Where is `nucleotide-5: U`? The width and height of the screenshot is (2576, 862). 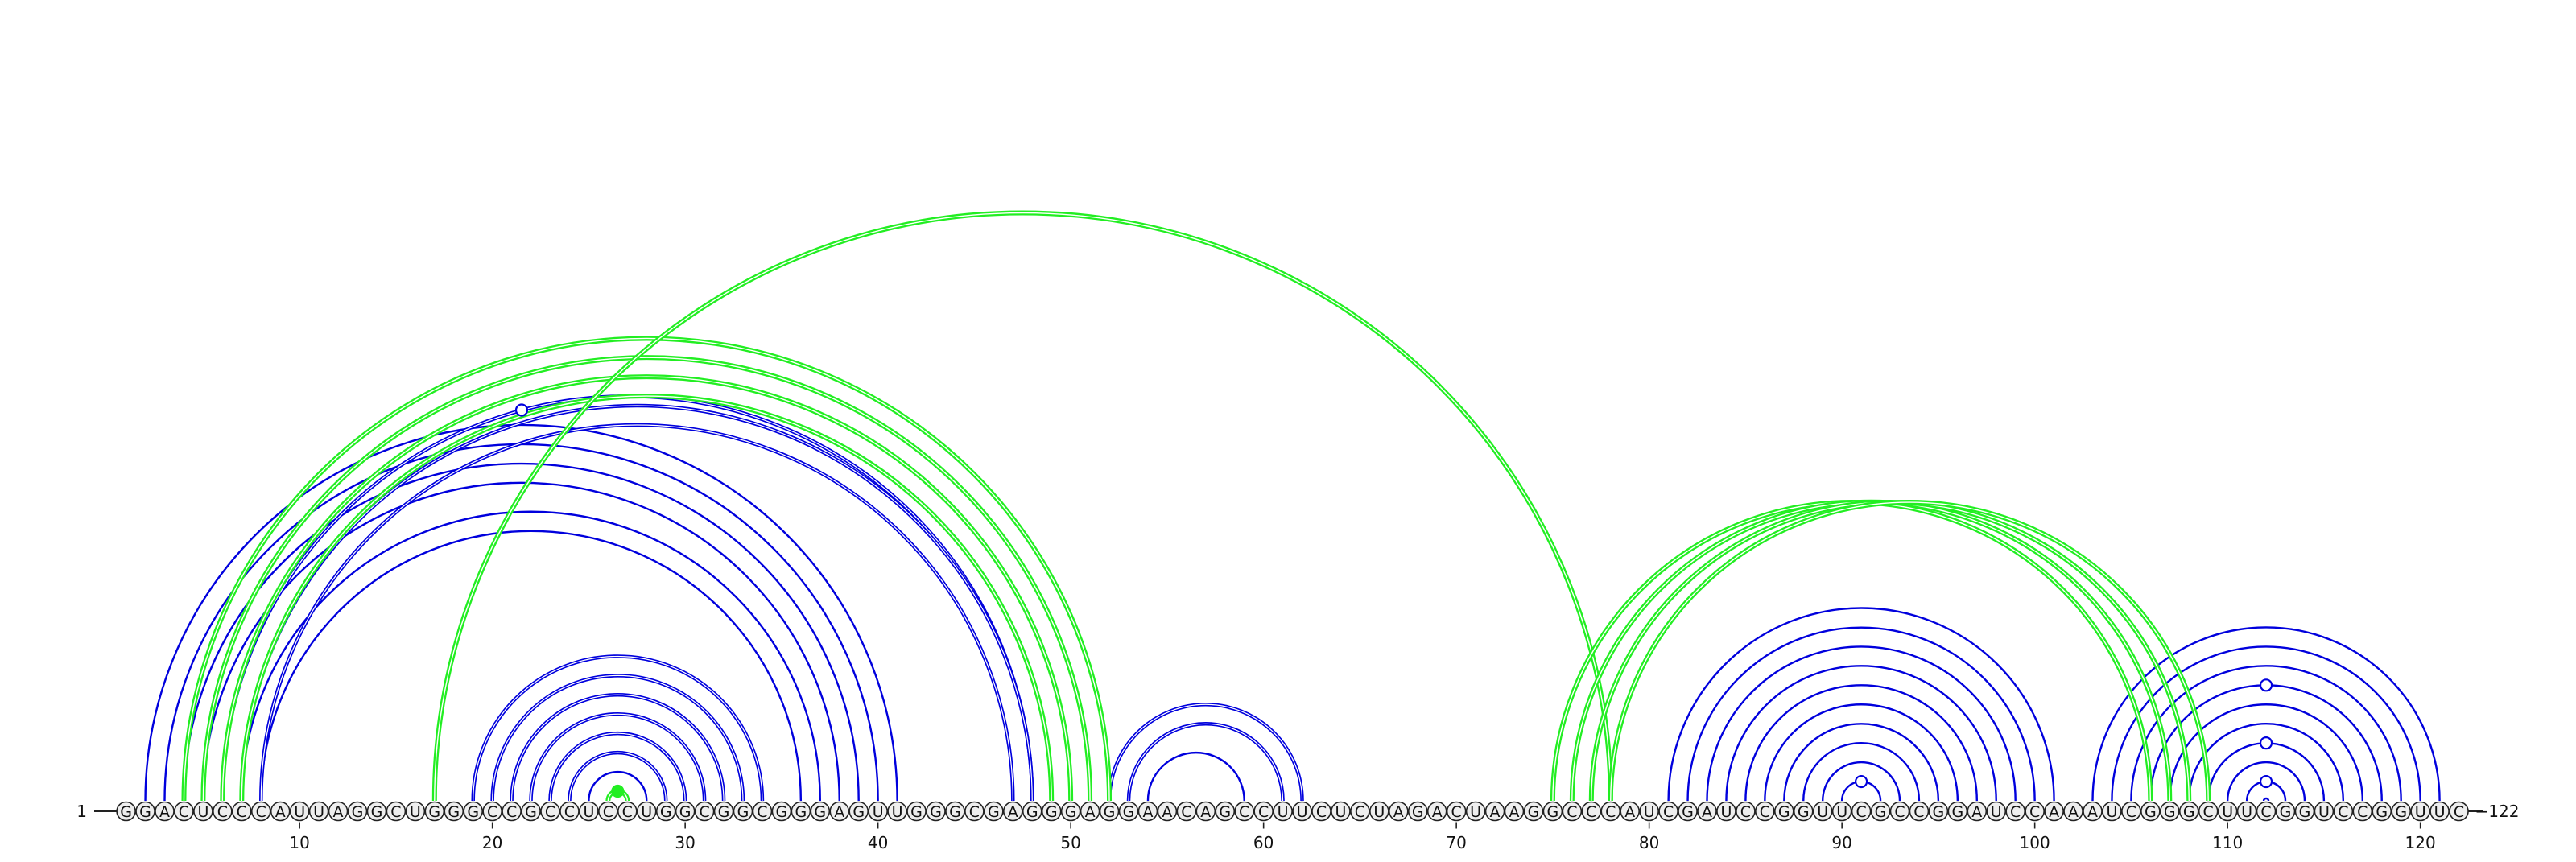
nucleotide-5: U is located at coordinates (203, 811).